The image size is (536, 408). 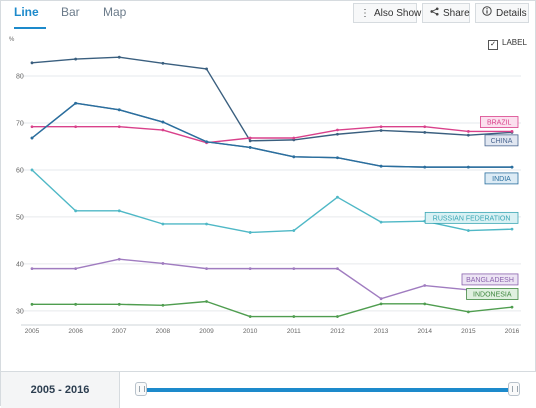 I want to click on x-tick-label: 2013, so click(x=381, y=331).